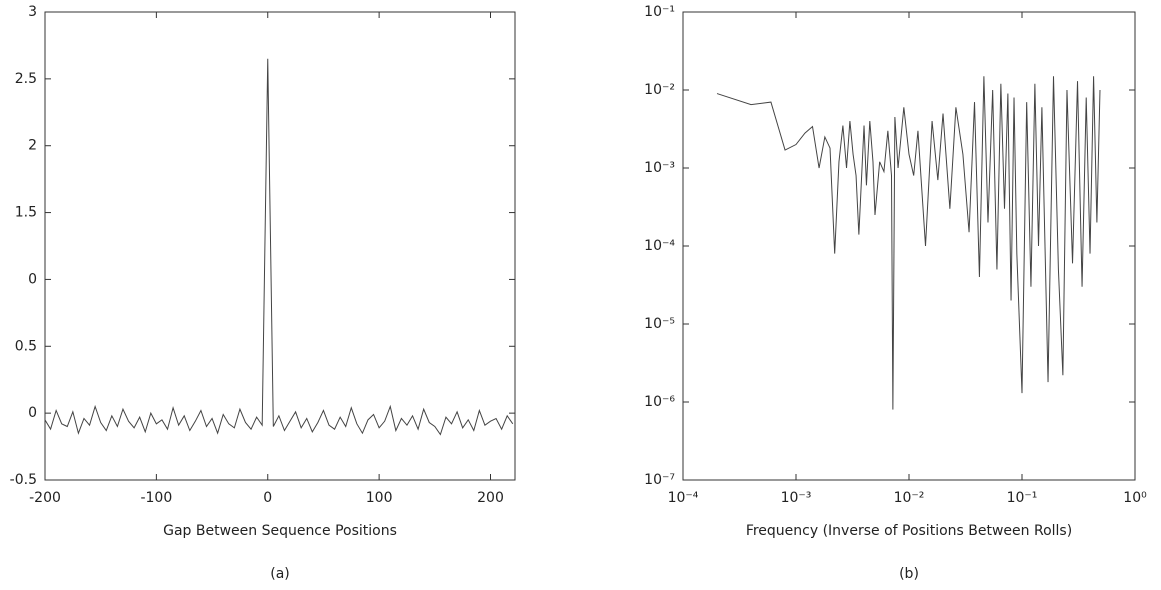  Describe the element at coordinates (659, 246) in the screenshot. I see `y-tick-label: 10⁻⁴` at that location.